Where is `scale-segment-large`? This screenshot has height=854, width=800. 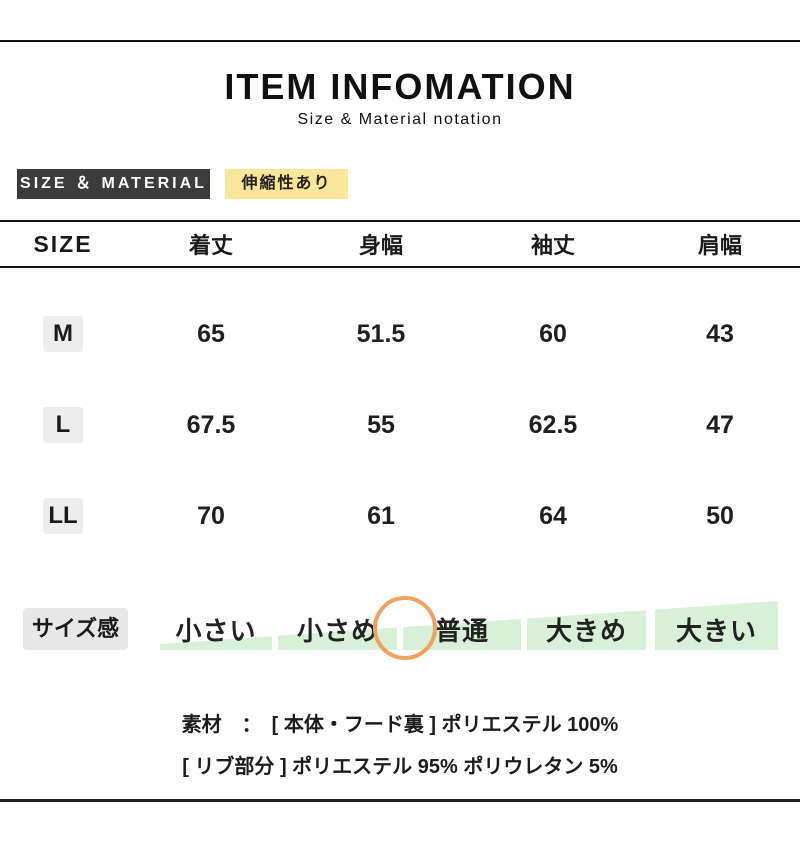
scale-segment-large is located at coordinates (716, 625).